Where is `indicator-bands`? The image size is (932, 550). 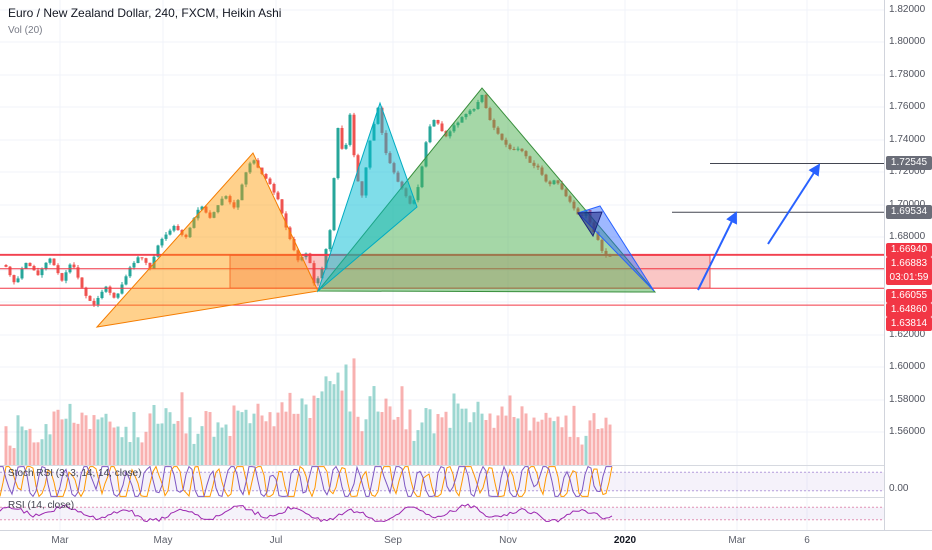 indicator-bands is located at coordinates (442, 496).